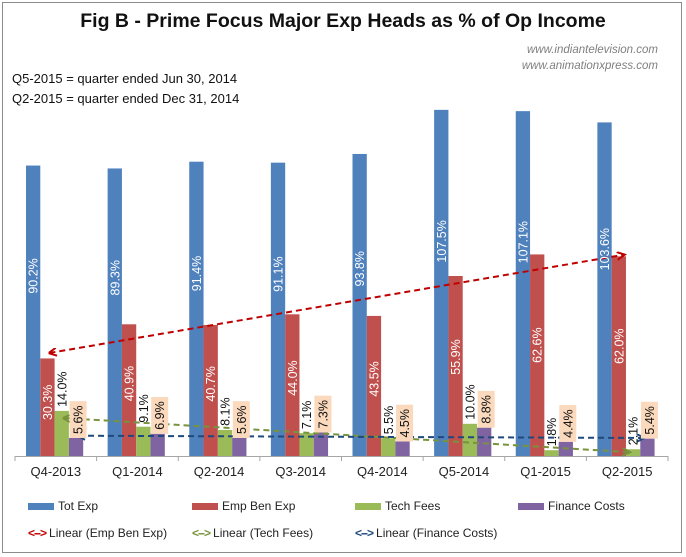 This screenshot has height=557, width=686. Describe the element at coordinates (586, 506) in the screenshot. I see `legend-label: Finance Costs` at that location.